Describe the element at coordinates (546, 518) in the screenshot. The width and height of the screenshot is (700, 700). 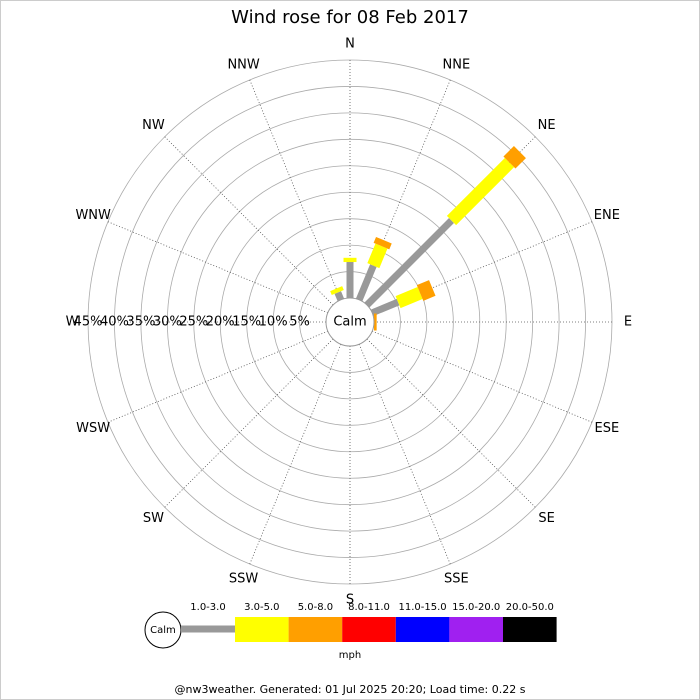
I see `direction-label: SE` at that location.